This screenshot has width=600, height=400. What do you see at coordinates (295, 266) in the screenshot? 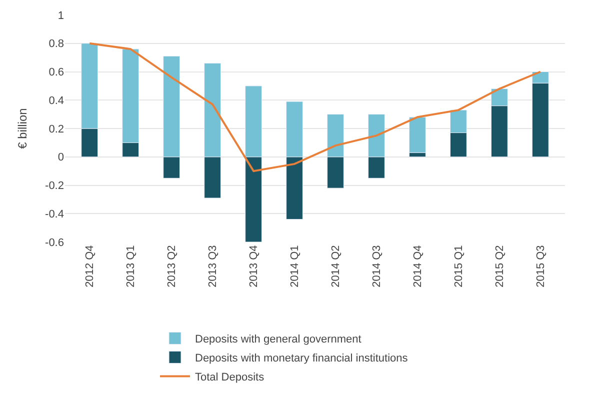
I see `x-tick-label: 2014 Q1` at bounding box center [295, 266].